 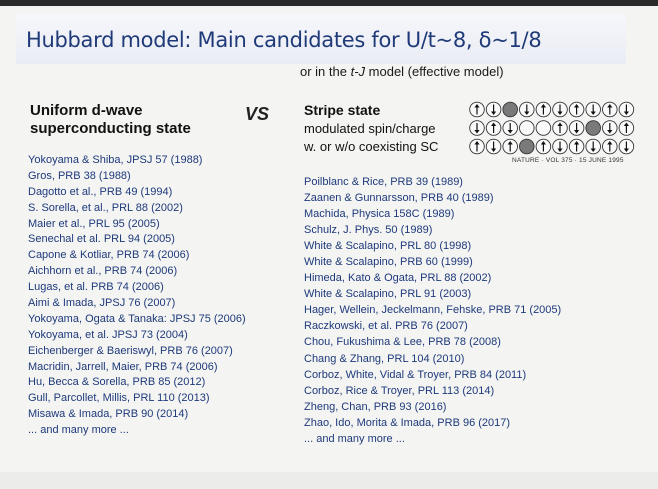 What do you see at coordinates (434, 71) in the screenshot?
I see `subtitle-after: model (effective model)` at bounding box center [434, 71].